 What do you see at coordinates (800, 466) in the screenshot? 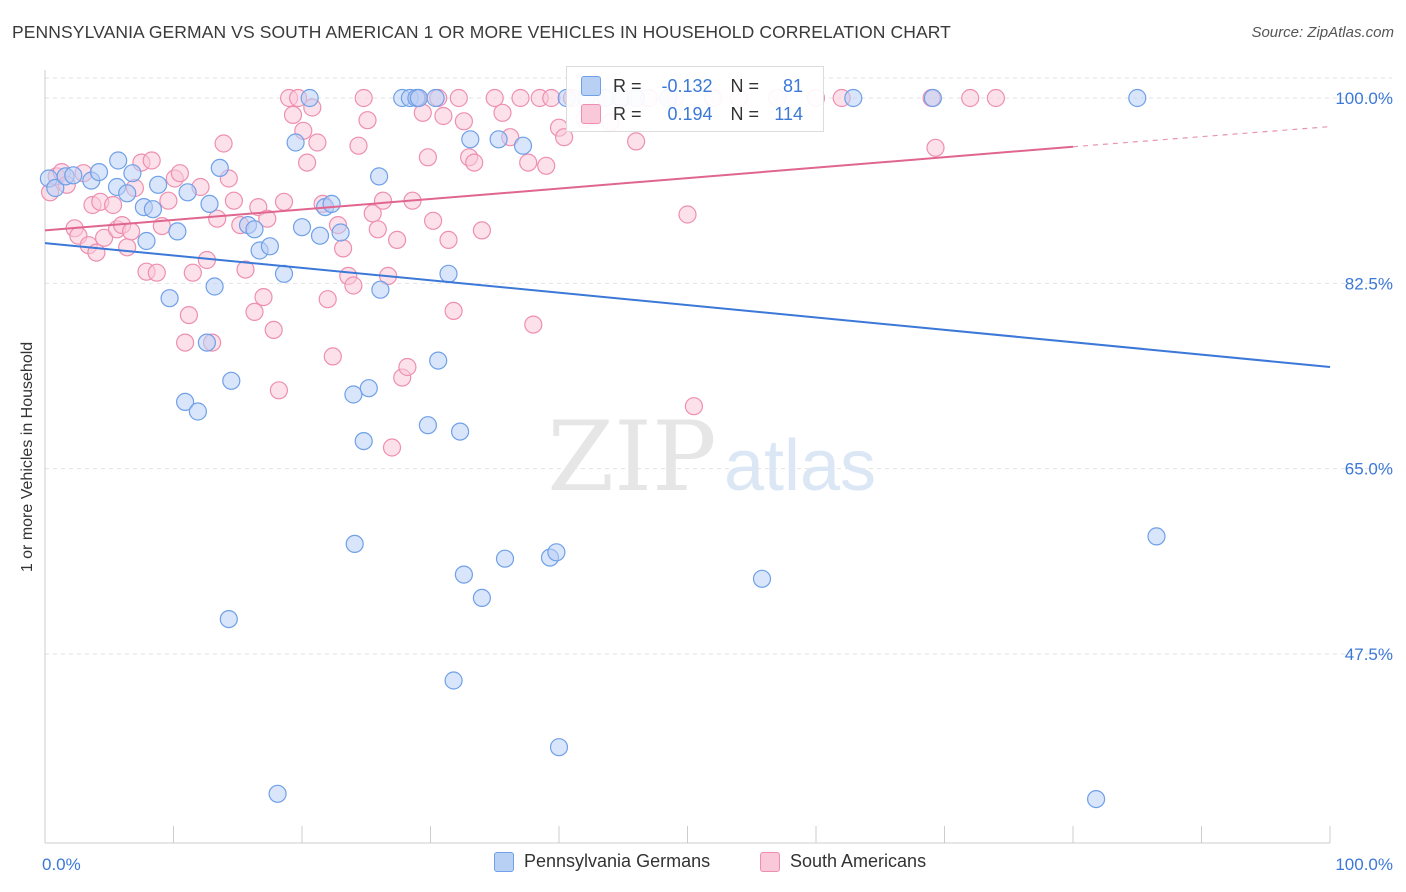
I see `watermark-atlas: atlas` at bounding box center [800, 466].